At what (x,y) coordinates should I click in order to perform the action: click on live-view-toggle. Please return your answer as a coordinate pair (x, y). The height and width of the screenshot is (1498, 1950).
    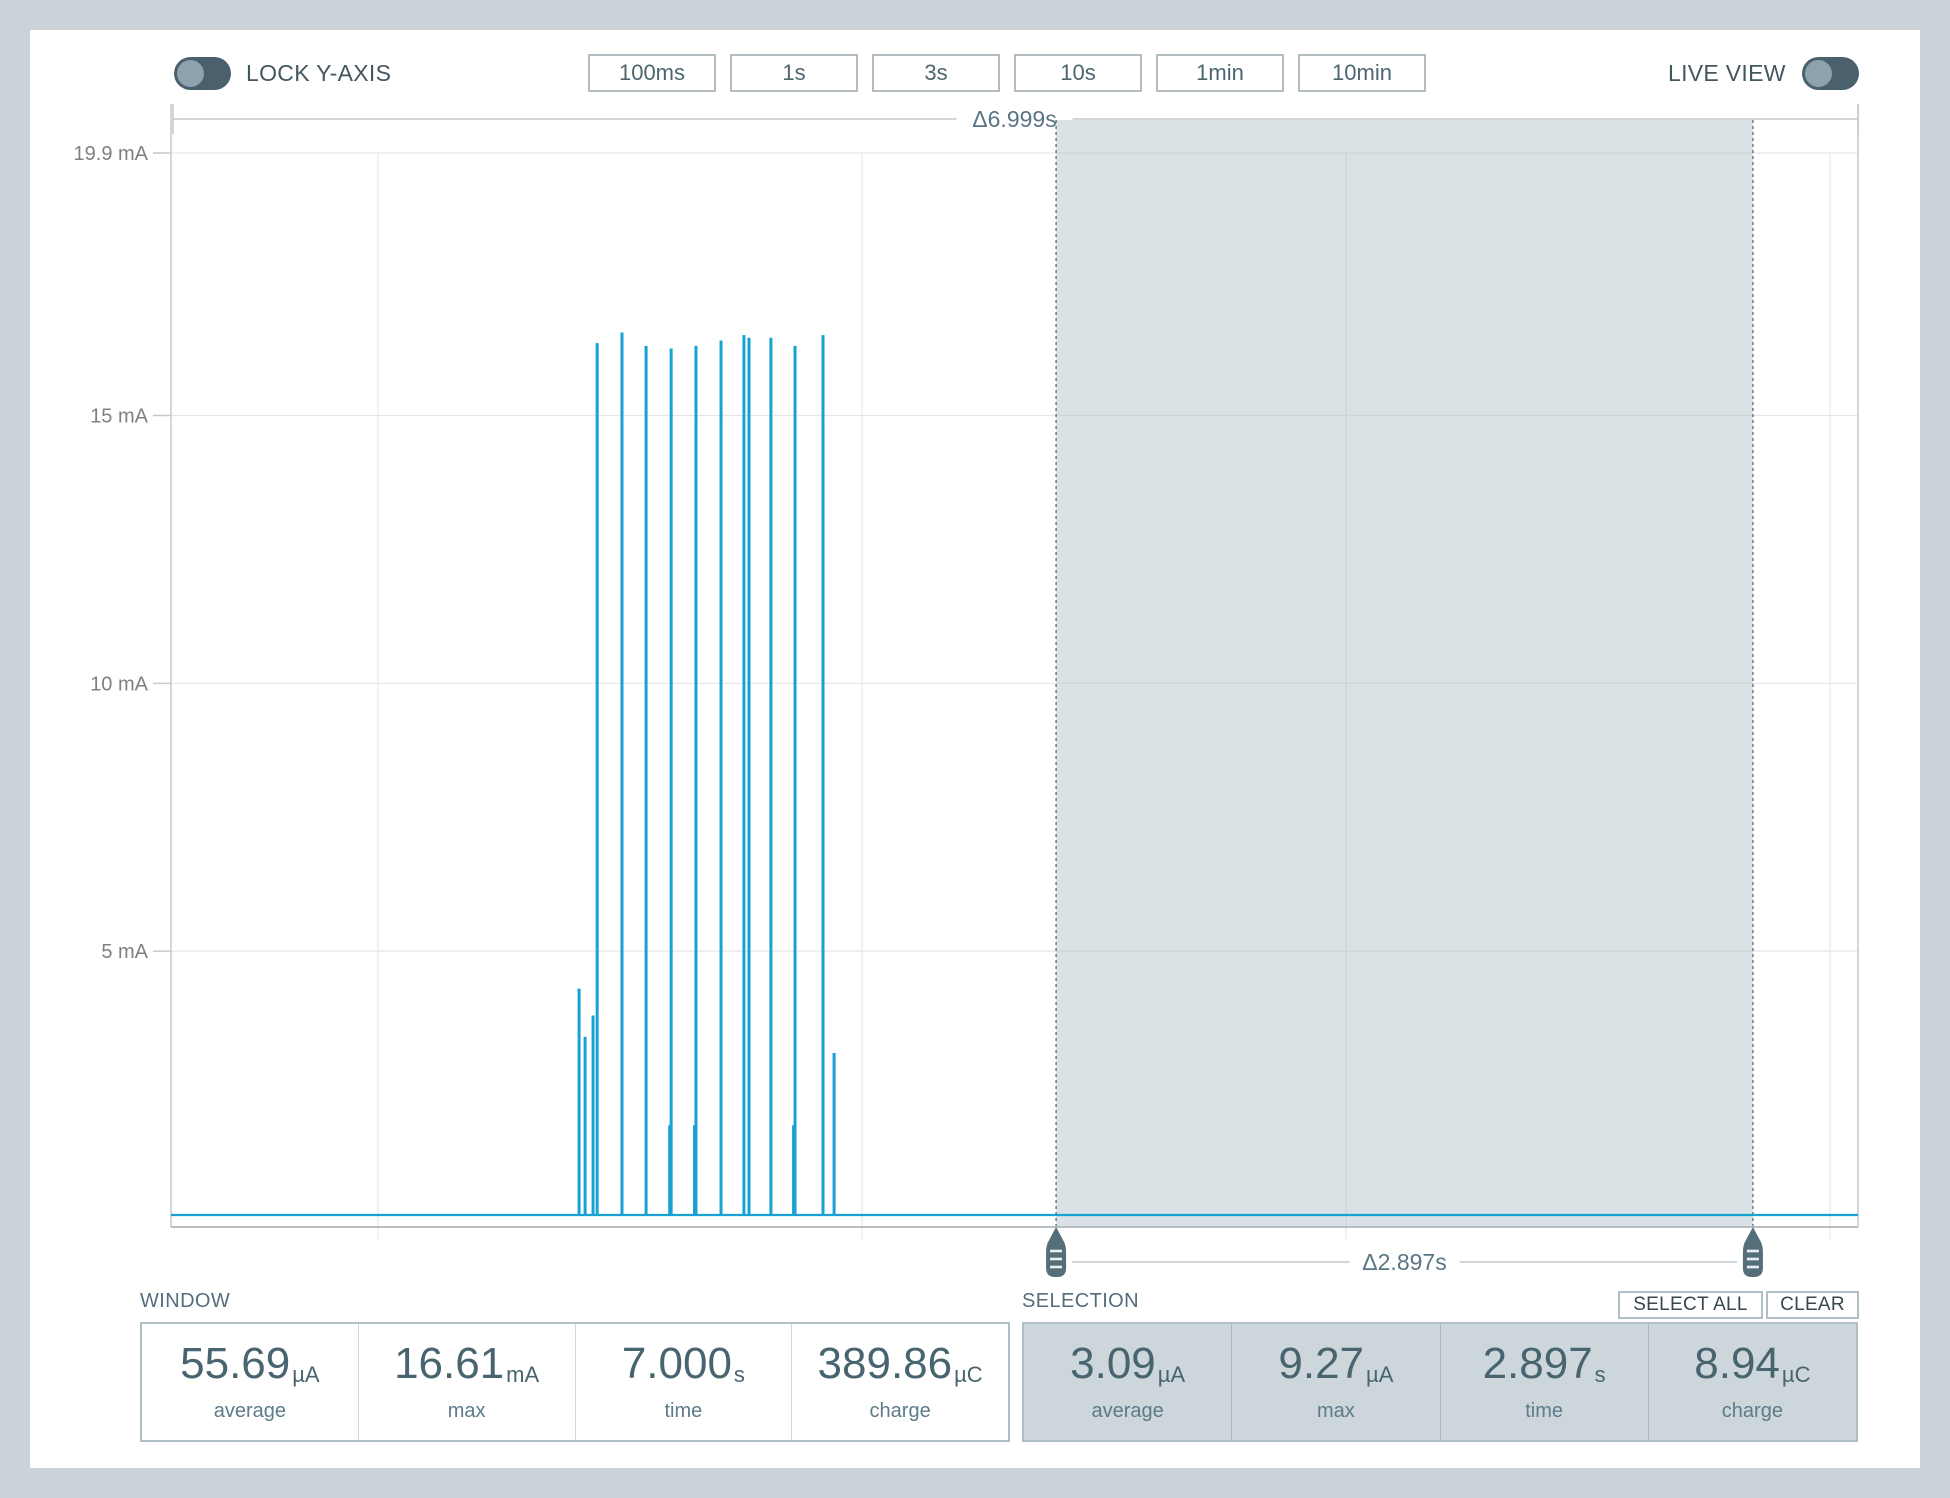
    Looking at the image, I should click on (1830, 73).